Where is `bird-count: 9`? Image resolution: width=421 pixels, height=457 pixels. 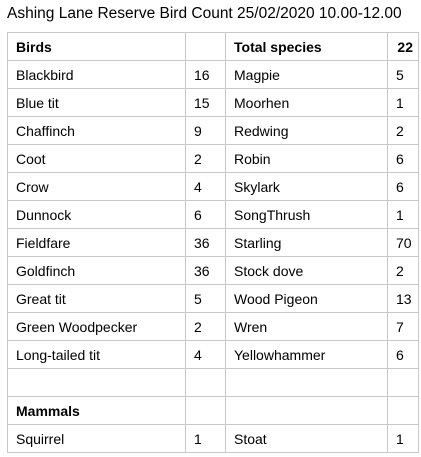 bird-count: 9 is located at coordinates (205, 130).